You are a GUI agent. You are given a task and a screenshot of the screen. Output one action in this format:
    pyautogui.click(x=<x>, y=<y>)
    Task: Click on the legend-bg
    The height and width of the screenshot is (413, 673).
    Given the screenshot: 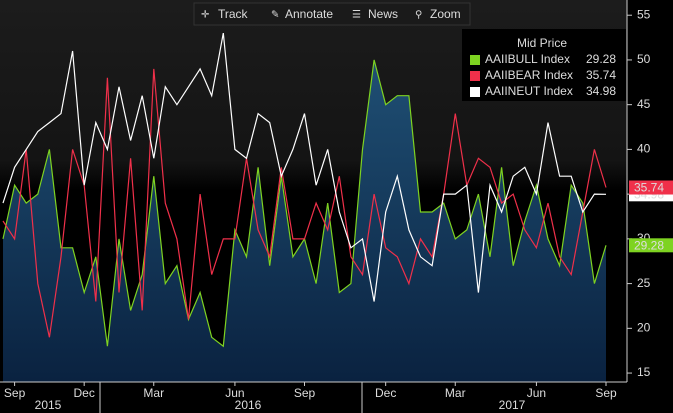 What is the action you would take?
    pyautogui.click(x=544, y=65)
    